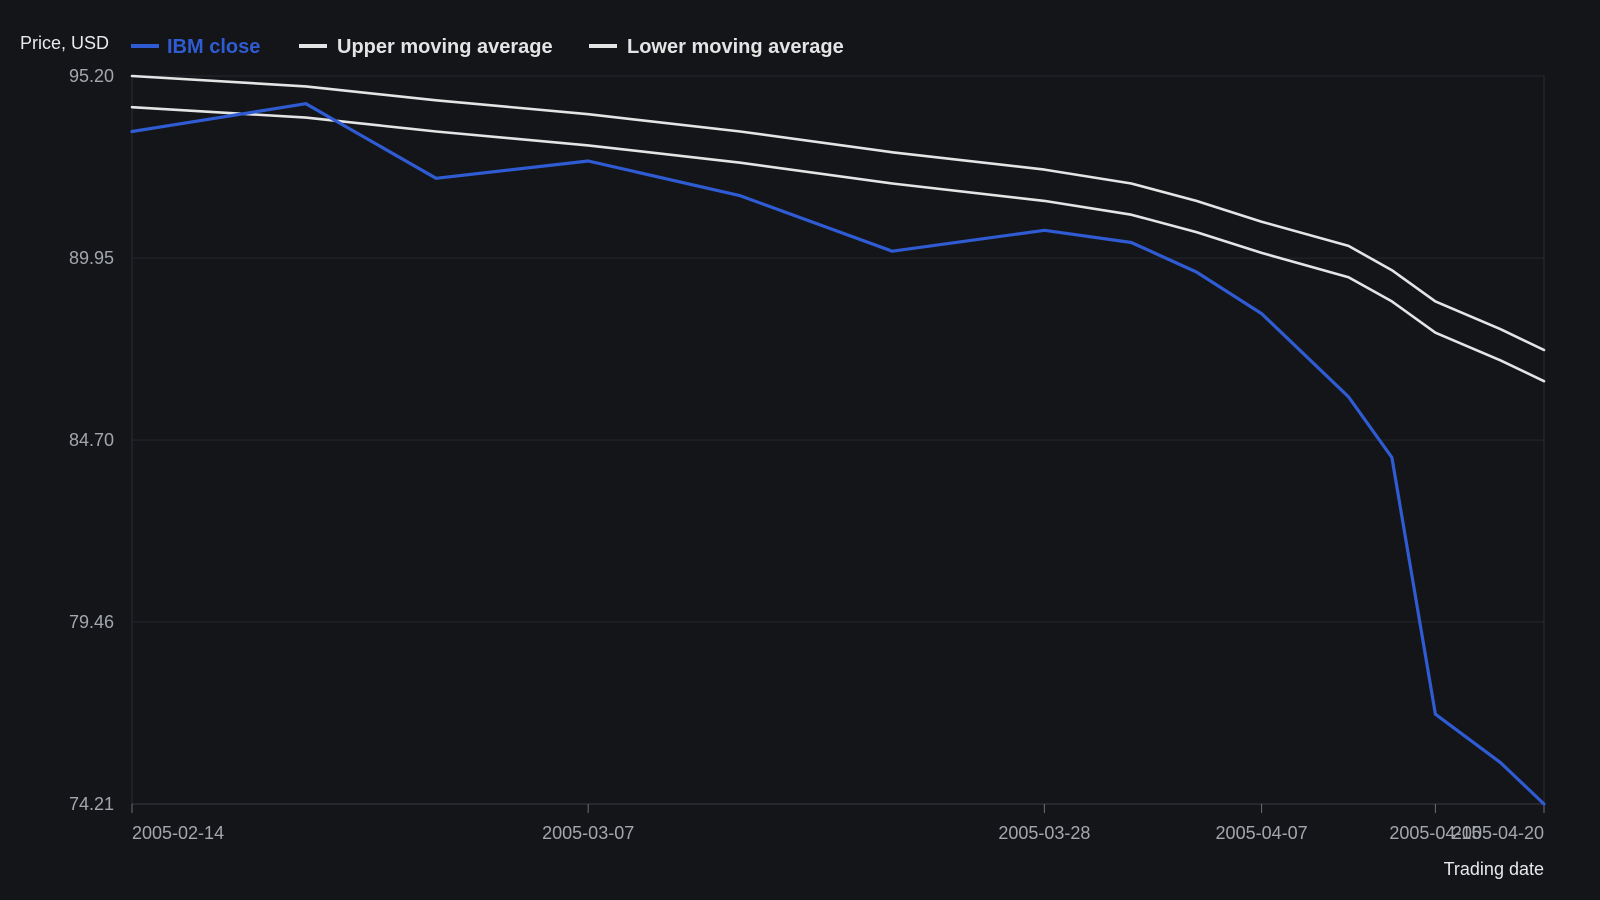 The height and width of the screenshot is (900, 1600). I want to click on x-tick-label: 2005-02-14, so click(178, 833).